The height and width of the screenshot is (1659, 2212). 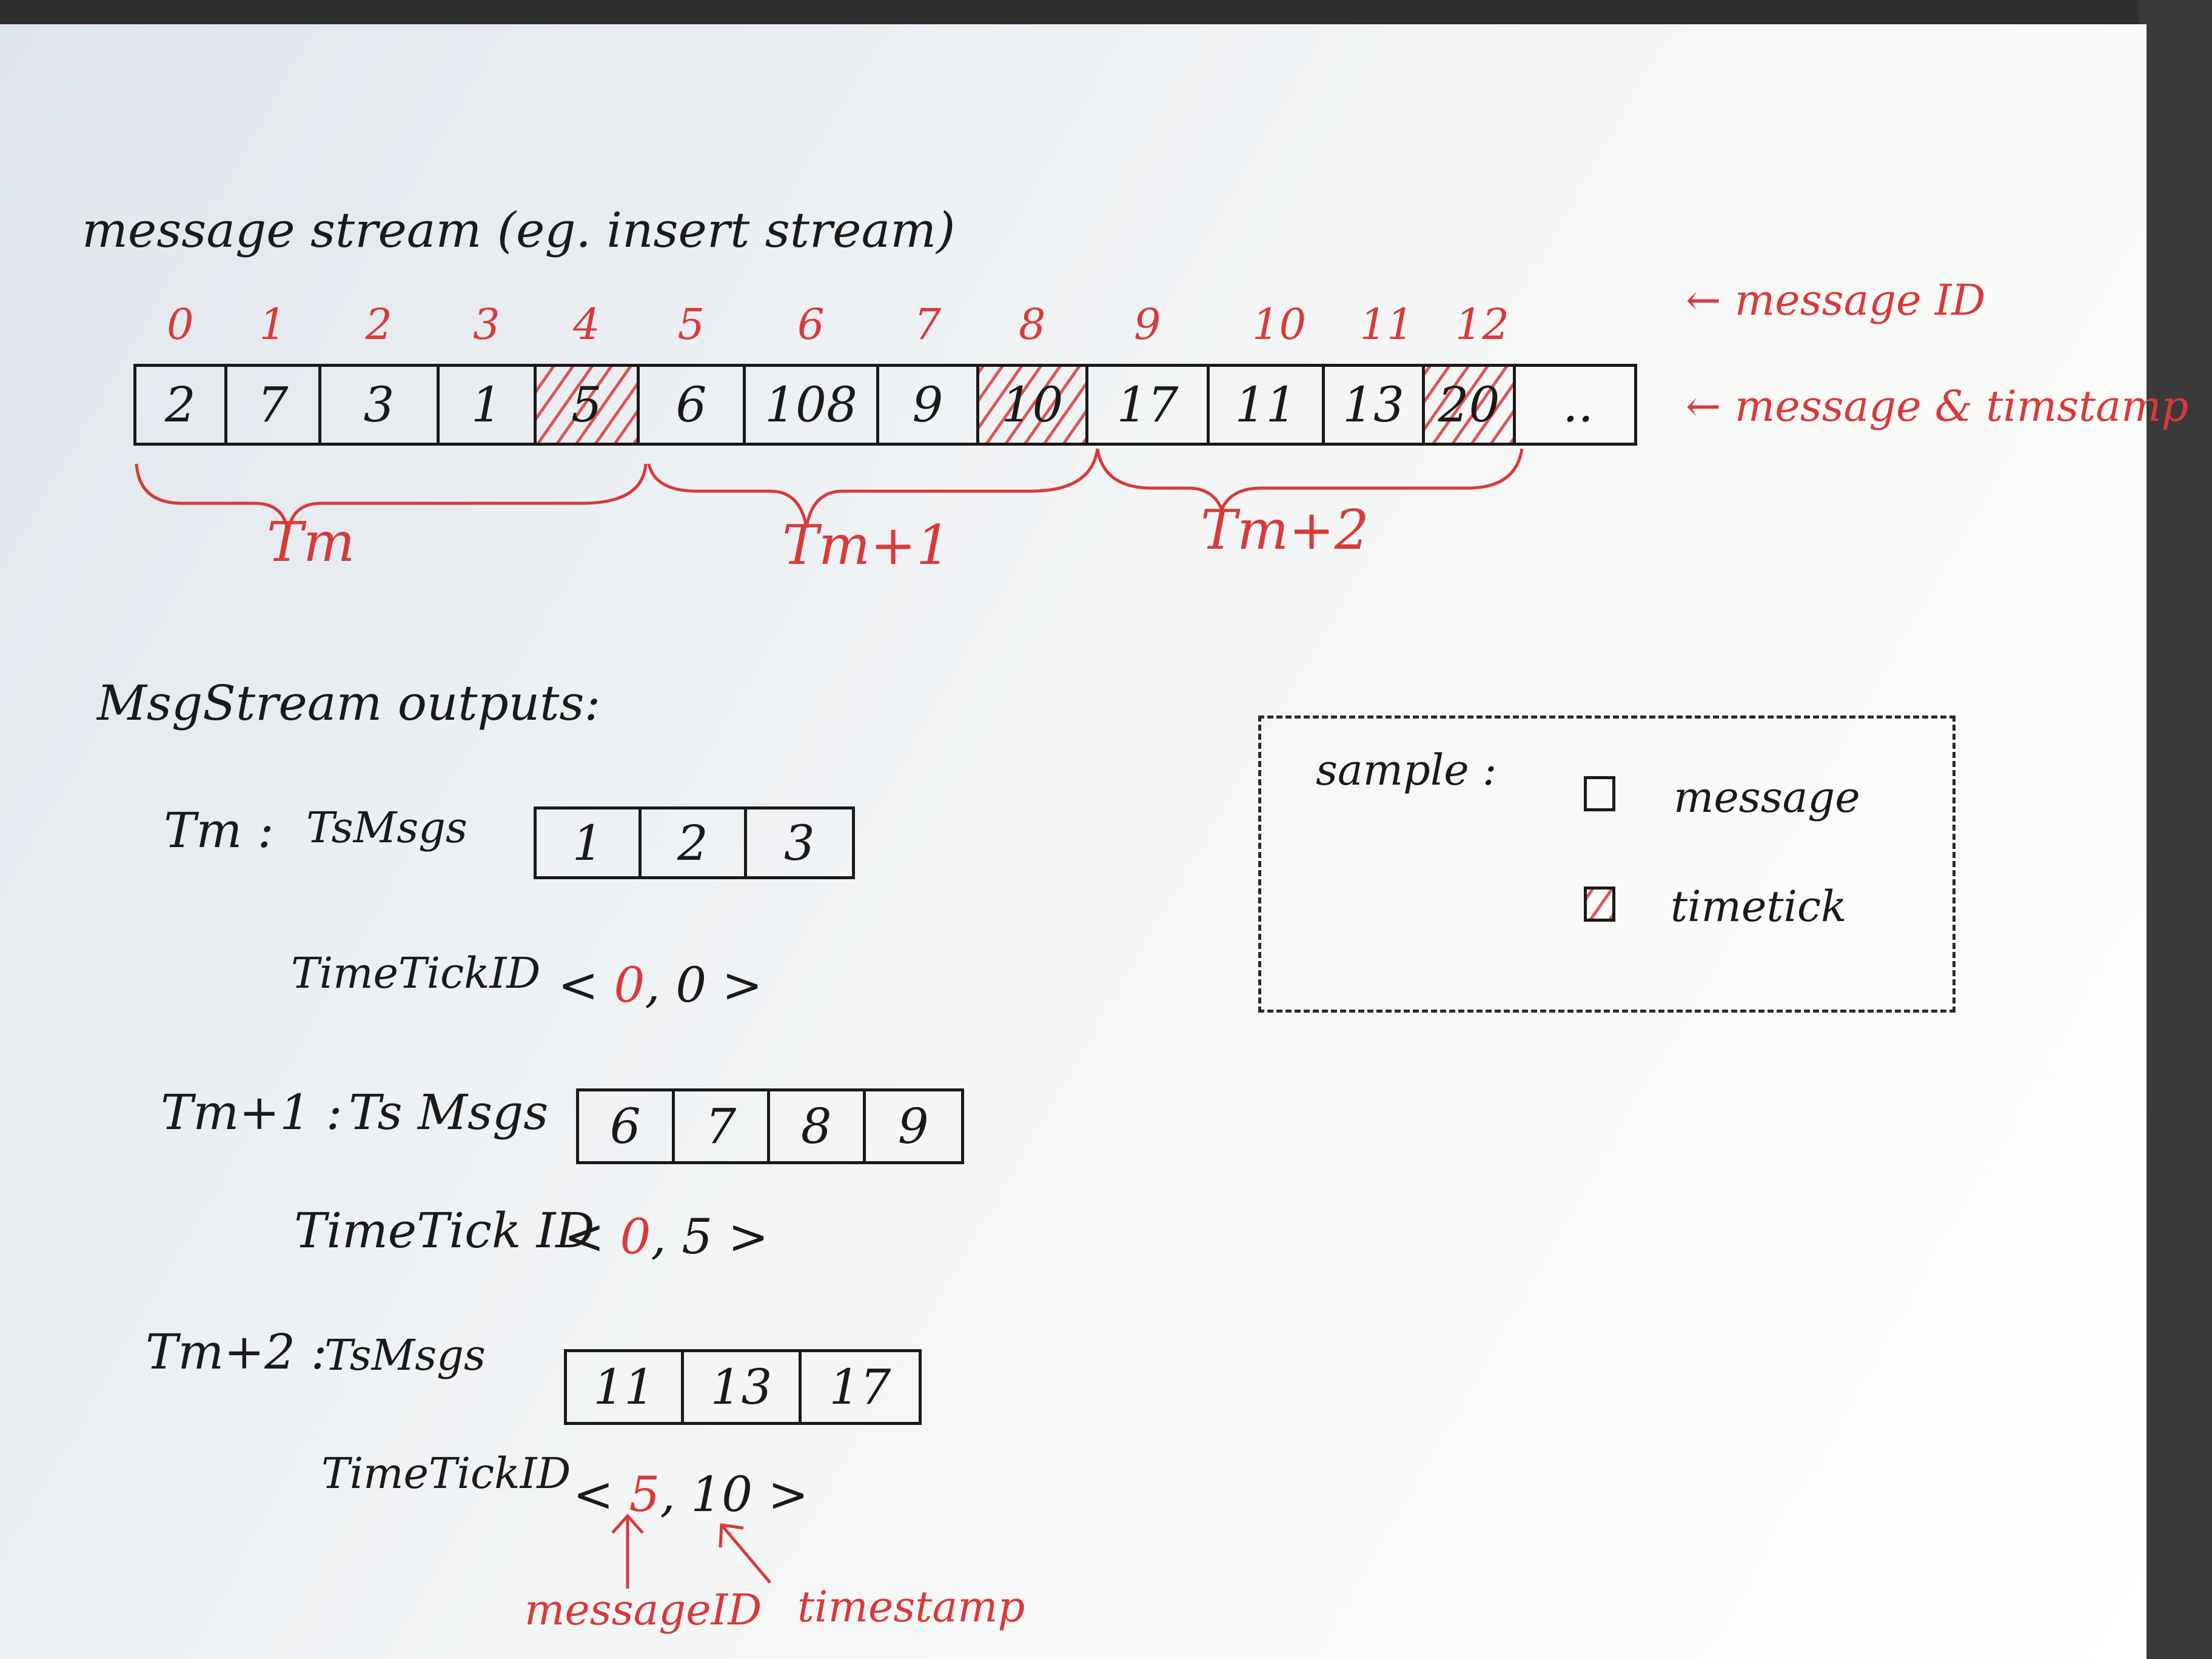 I want to click on timetick-value-tm1: < 0, 5 >, so click(x=666, y=1237).